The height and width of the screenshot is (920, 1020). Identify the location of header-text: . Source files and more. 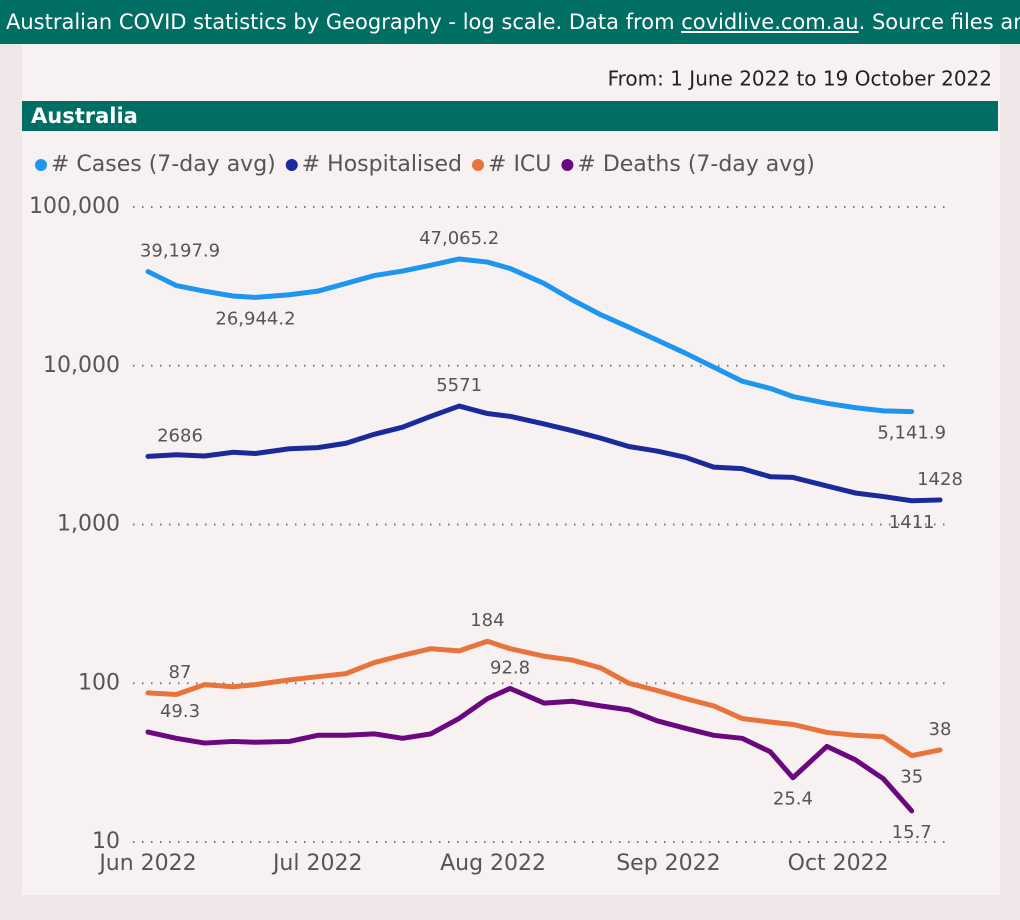
(939, 22).